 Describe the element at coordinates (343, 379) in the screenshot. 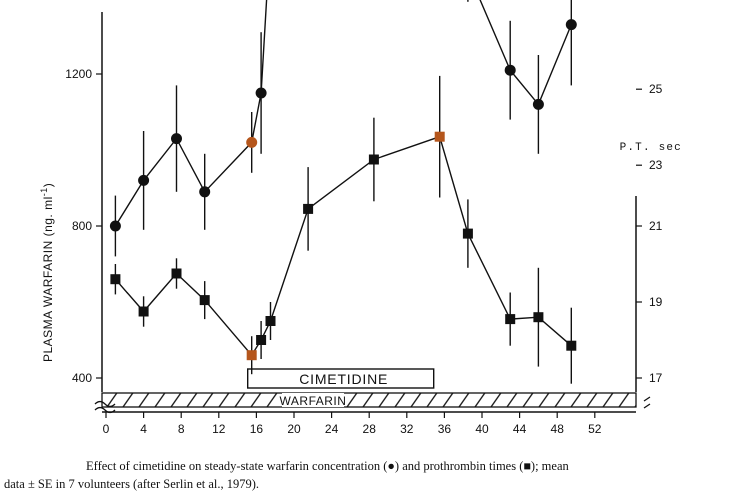

I see `cimetidine-label: CIMETIDINE` at that location.